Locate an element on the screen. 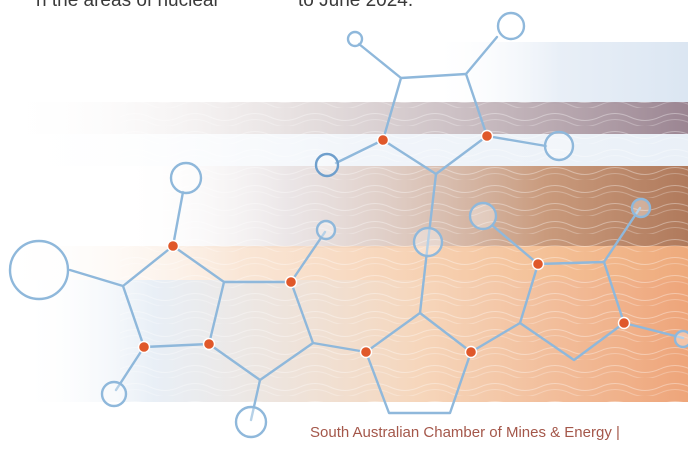 The width and height of the screenshot is (688, 463). body-text-fragment-right: to June 2024. is located at coordinates (356, 5).